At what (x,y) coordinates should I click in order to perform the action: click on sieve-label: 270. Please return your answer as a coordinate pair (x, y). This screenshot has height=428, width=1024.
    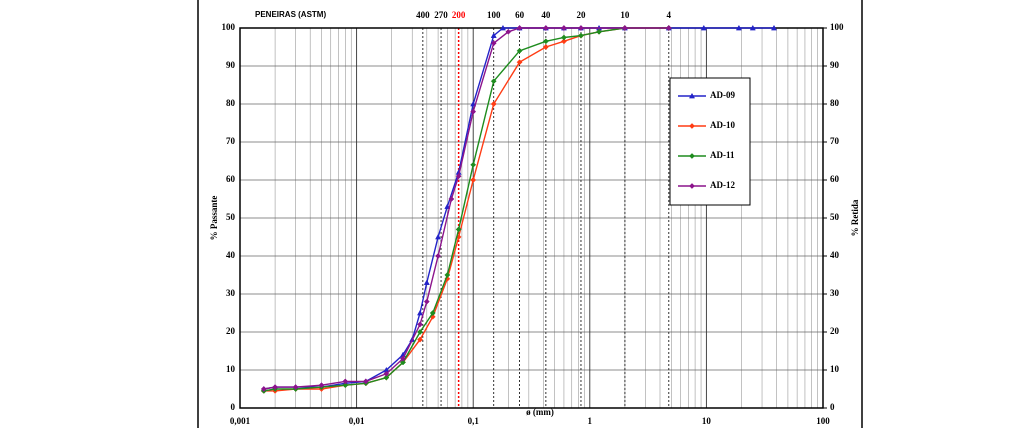
    Looking at the image, I should click on (441, 15).